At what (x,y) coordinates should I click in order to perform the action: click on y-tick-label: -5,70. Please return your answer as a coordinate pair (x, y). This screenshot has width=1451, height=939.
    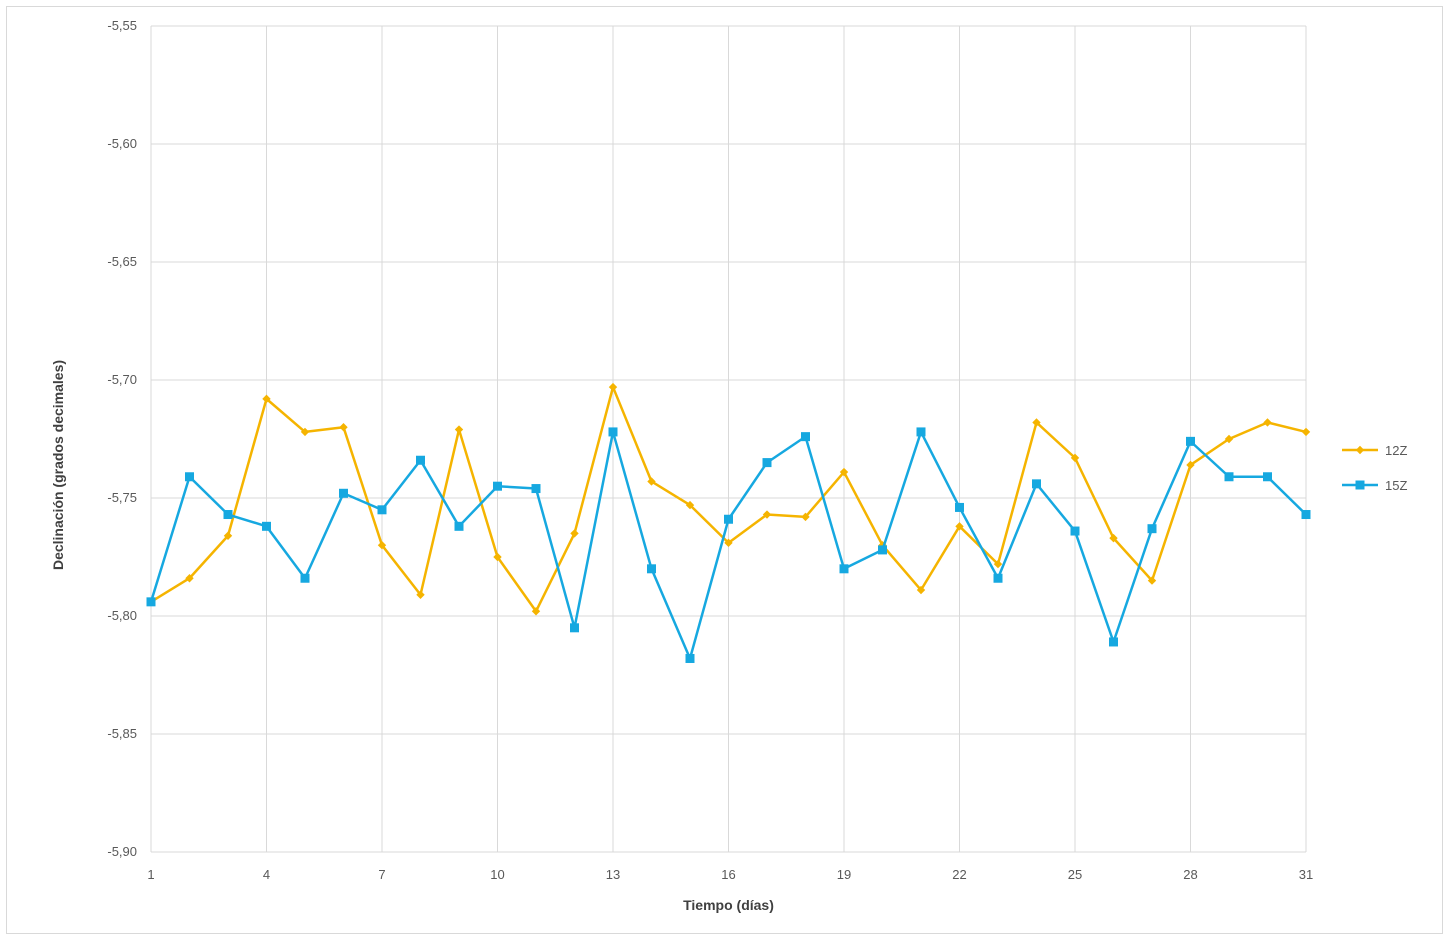
    Looking at the image, I should click on (122, 379).